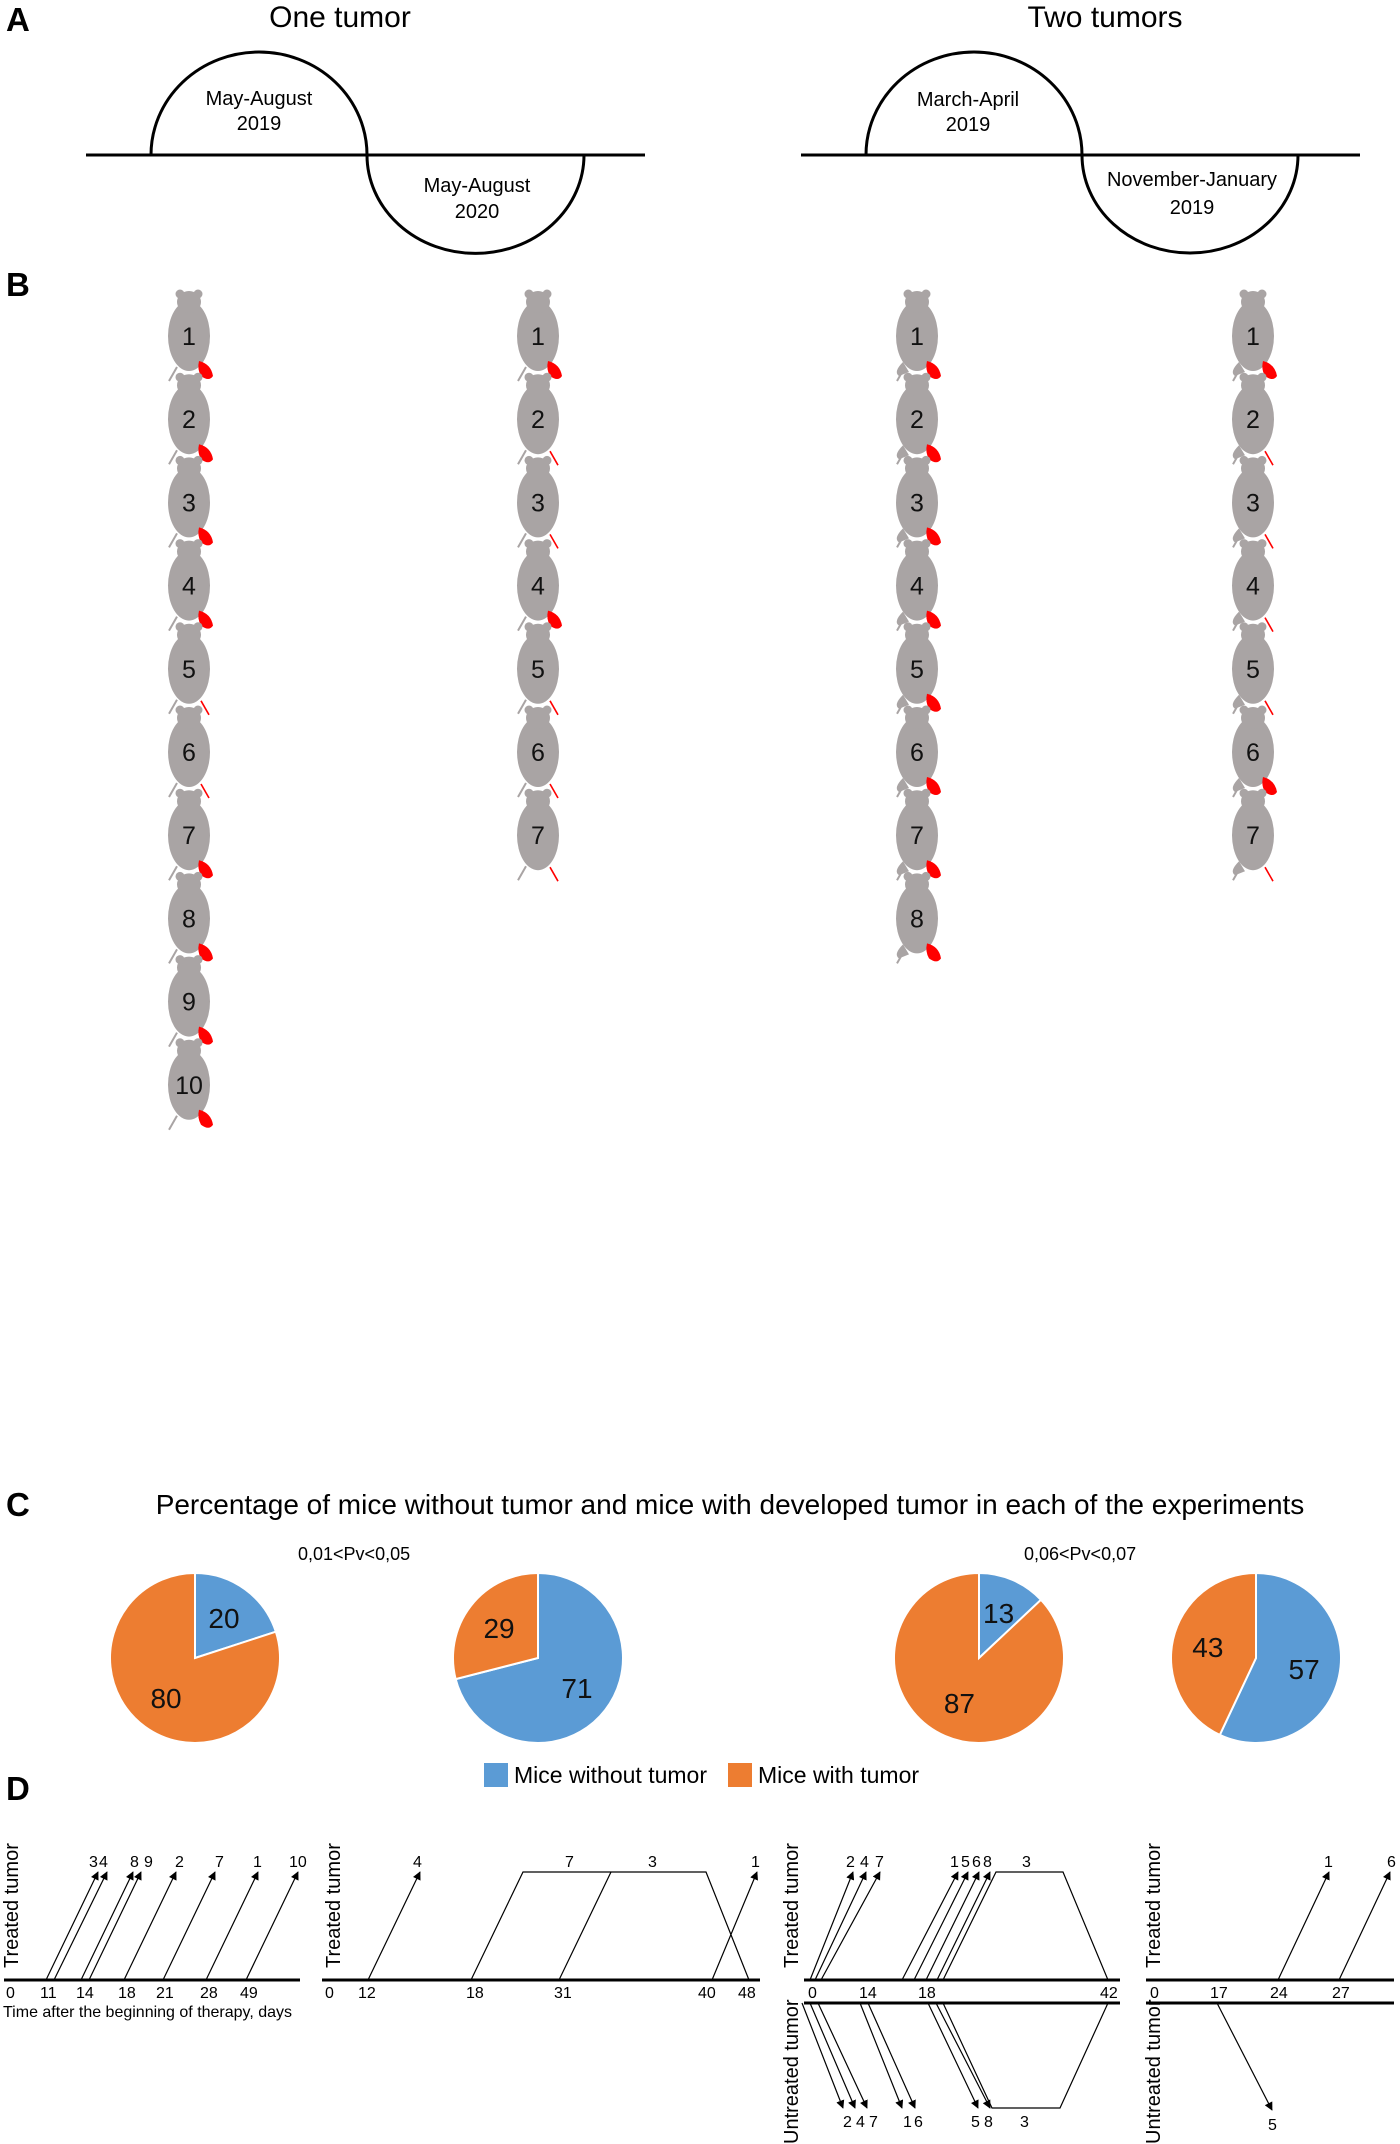 The height and width of the screenshot is (2144, 1400). Describe the element at coordinates (48, 1993) in the screenshot. I see `tick-11: 11` at that location.